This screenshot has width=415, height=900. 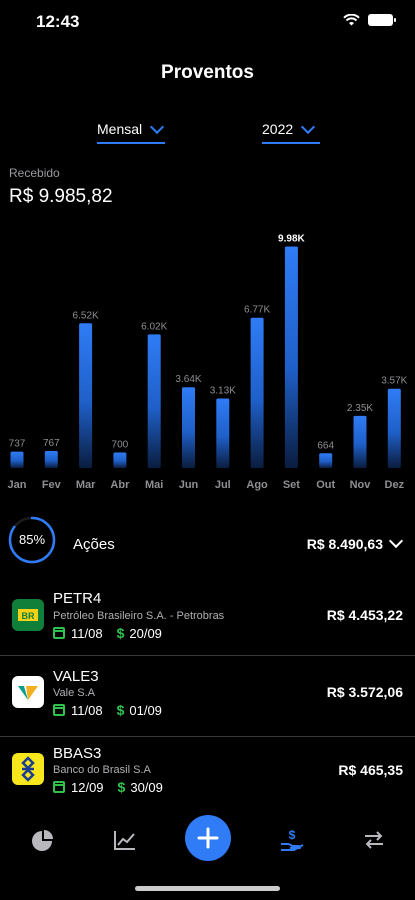 What do you see at coordinates (395, 485) in the screenshot?
I see `month-label: Dez` at bounding box center [395, 485].